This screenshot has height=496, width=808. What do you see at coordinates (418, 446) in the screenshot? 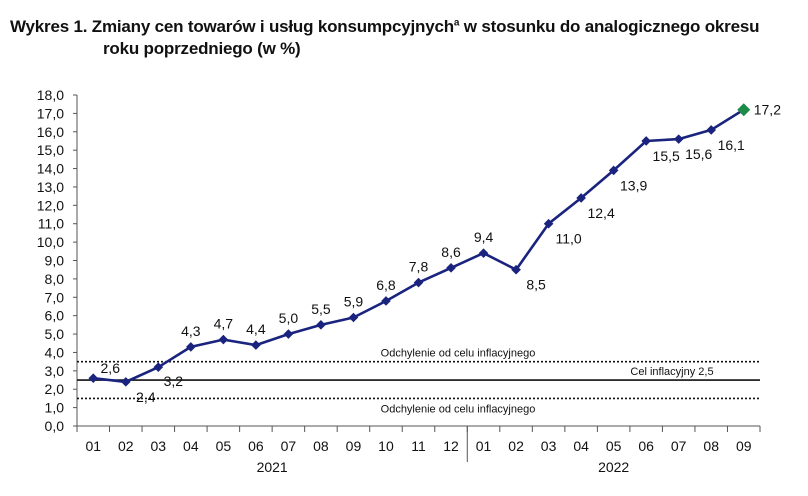
I see `x-tick-label: 11` at bounding box center [418, 446].